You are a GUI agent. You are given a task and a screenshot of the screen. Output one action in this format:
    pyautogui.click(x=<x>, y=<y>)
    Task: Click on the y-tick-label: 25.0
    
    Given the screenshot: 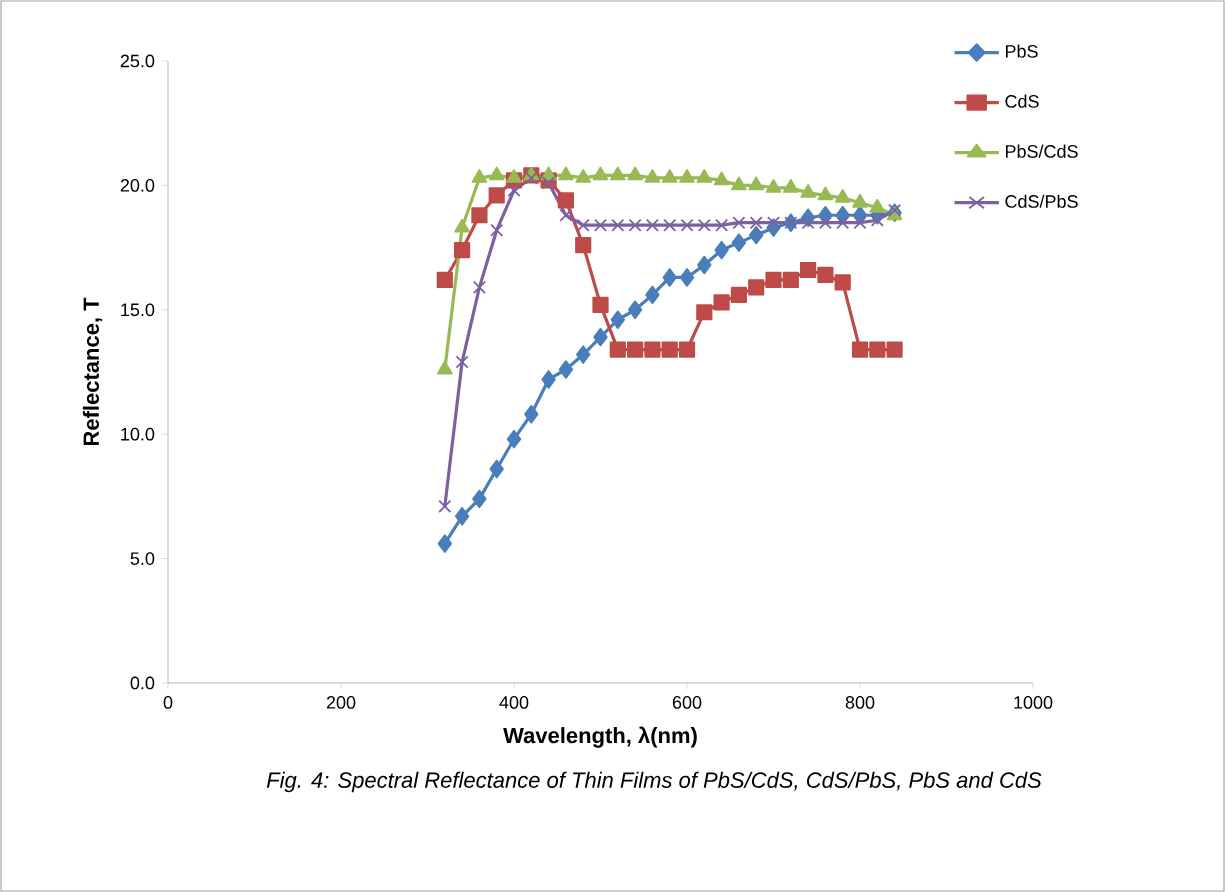 What is the action you would take?
    pyautogui.click(x=137, y=61)
    